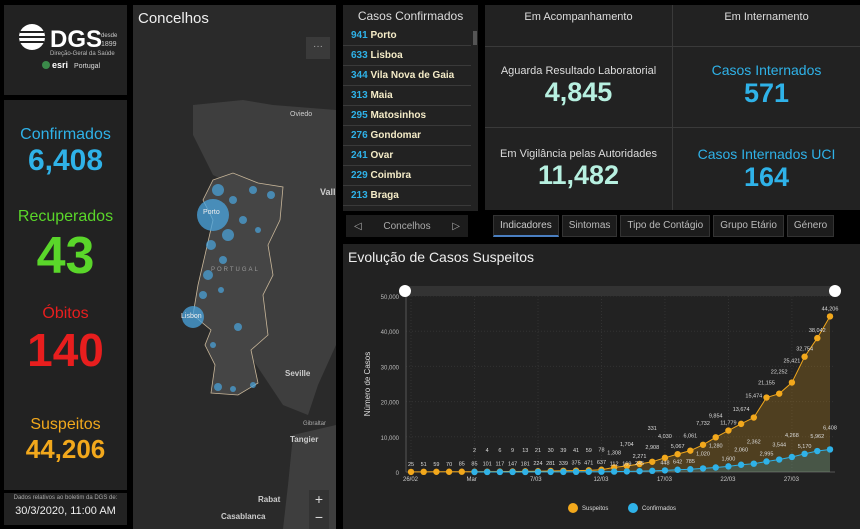 The image size is (860, 529). What do you see at coordinates (82, 54) in the screenshot?
I see `svg-text: Direção-Geral da Saúde` at bounding box center [82, 54].